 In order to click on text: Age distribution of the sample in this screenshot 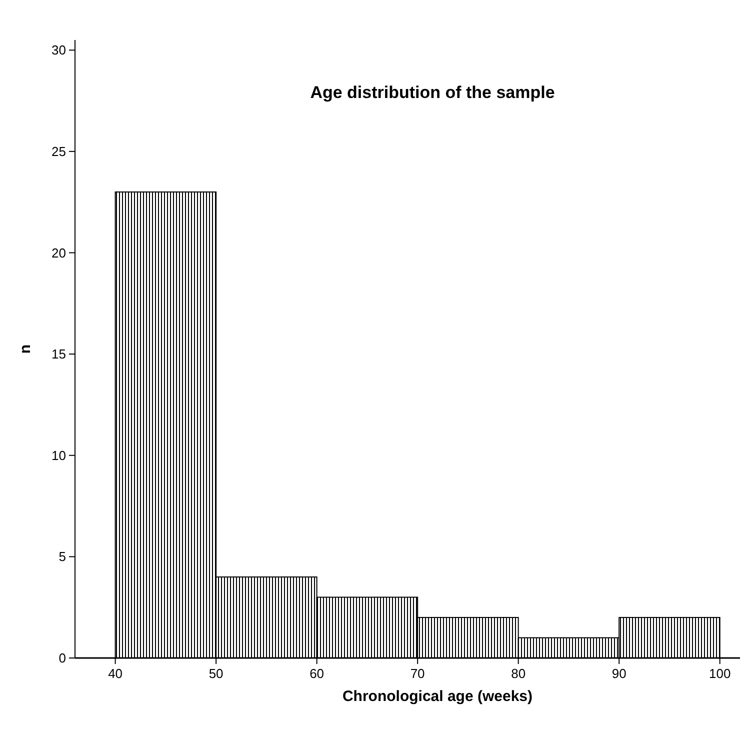, I will do `click(432, 92)`.